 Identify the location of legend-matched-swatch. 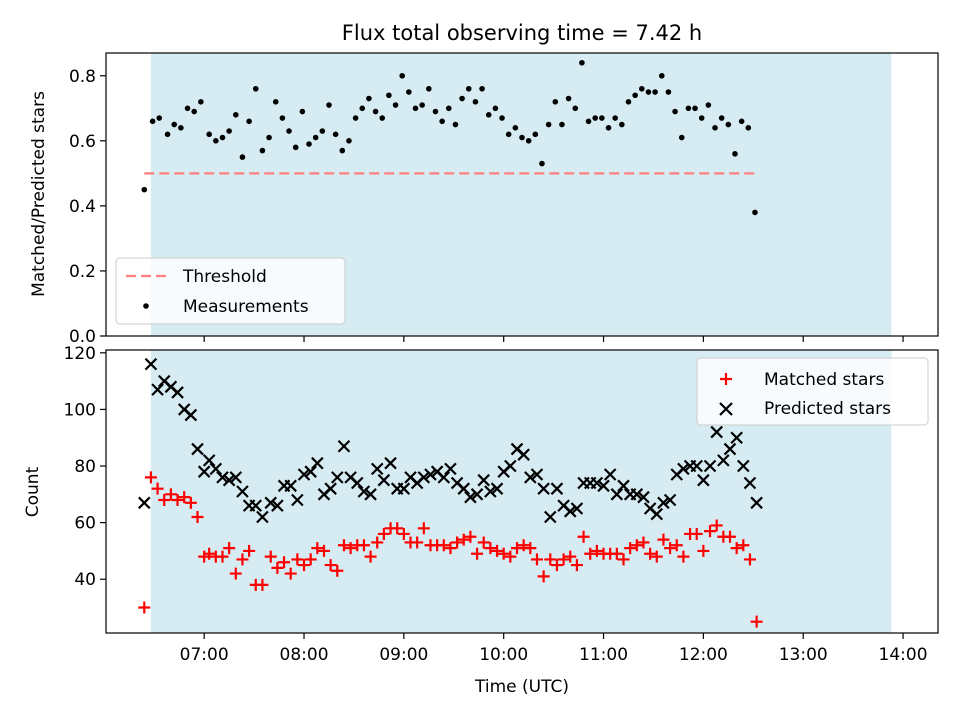
(726, 379).